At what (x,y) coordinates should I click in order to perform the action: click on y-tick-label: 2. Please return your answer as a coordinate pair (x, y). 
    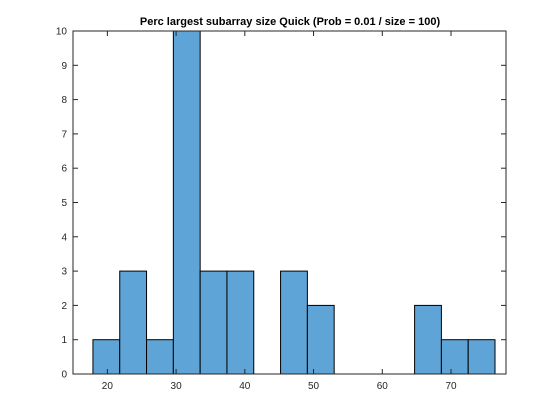
    Looking at the image, I should click on (64, 306).